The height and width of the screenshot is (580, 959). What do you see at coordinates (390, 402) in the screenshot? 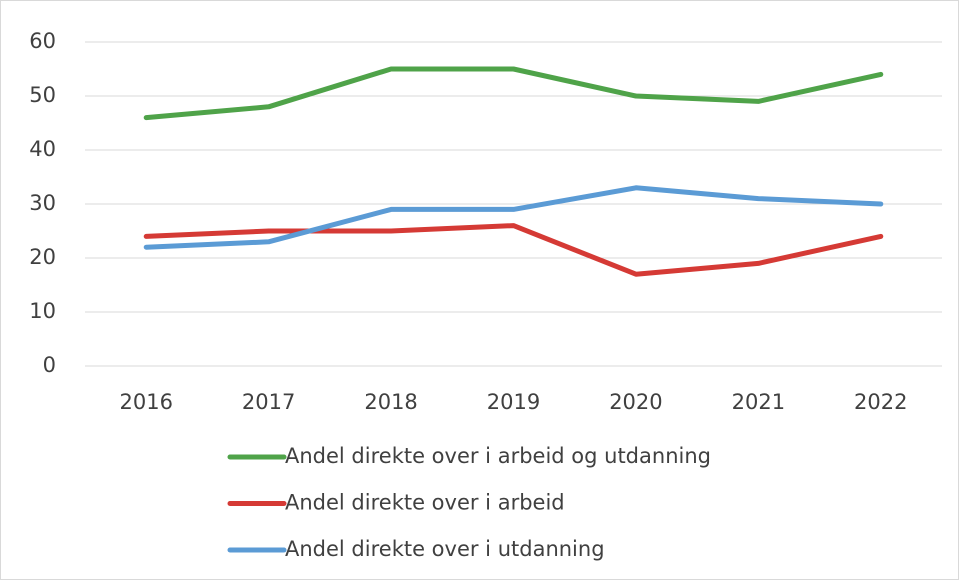
I see `x-tick-label: 2018` at bounding box center [390, 402].